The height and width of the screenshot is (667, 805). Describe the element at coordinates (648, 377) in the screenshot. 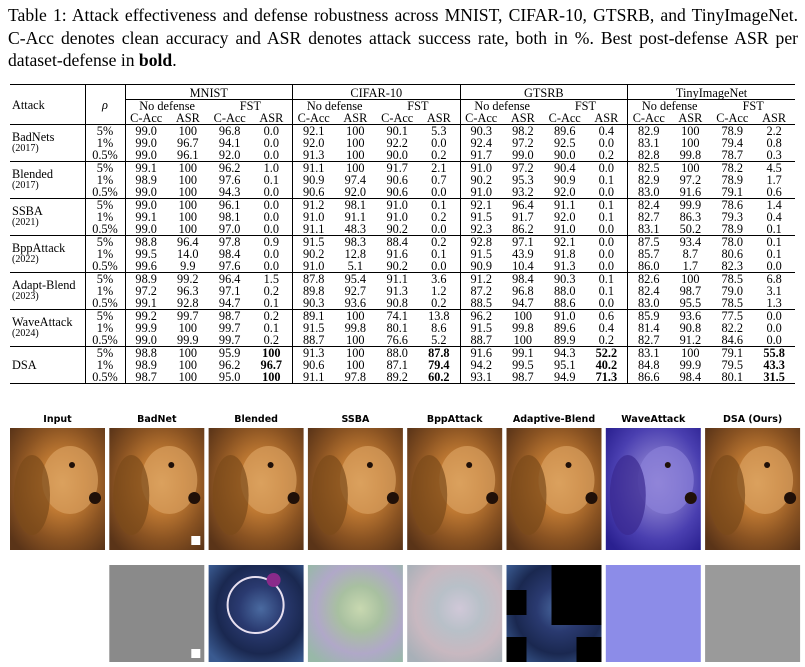

I see `value-cell: 86.6` at that location.